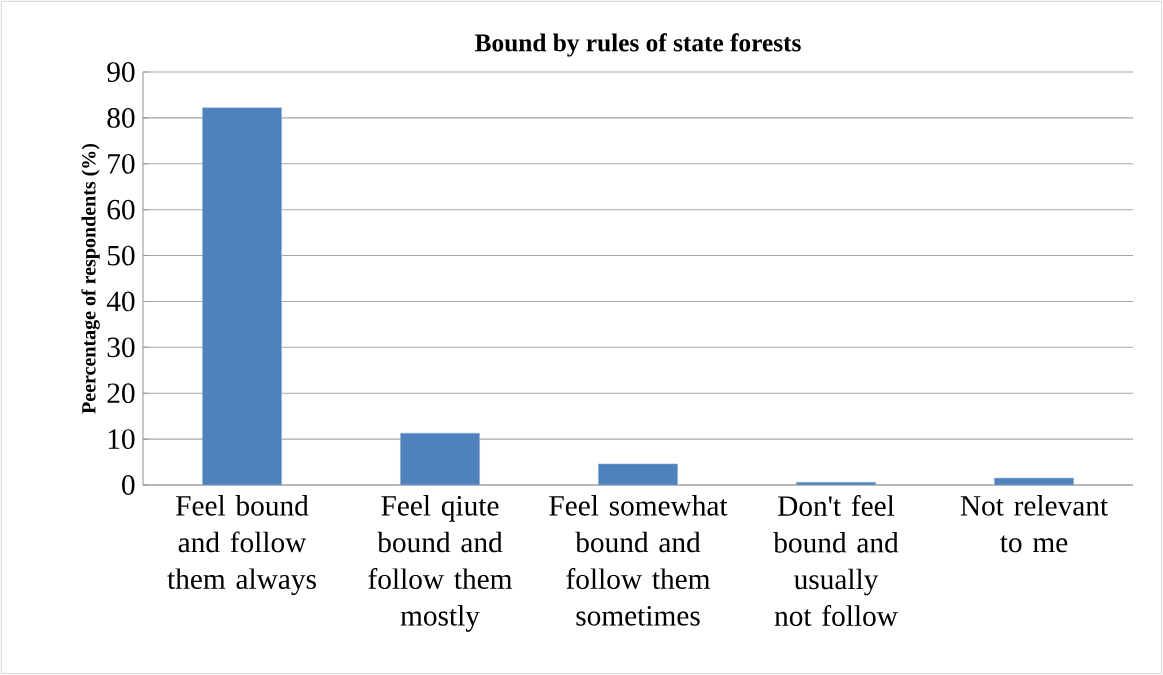 The height and width of the screenshot is (675, 1163). What do you see at coordinates (638, 45) in the screenshot?
I see `chart-title: Bound by rules of state forests` at bounding box center [638, 45].